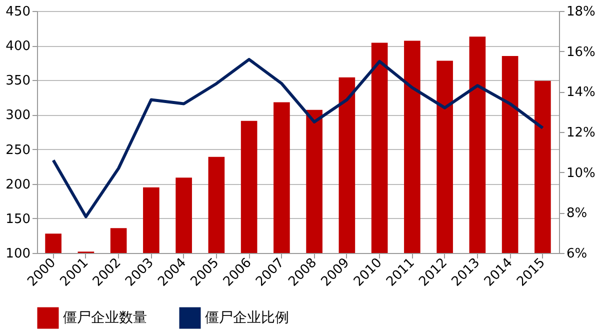  Describe the element at coordinates (247, 318) in the screenshot. I see `legend-label: 僵尸企业比例` at that location.